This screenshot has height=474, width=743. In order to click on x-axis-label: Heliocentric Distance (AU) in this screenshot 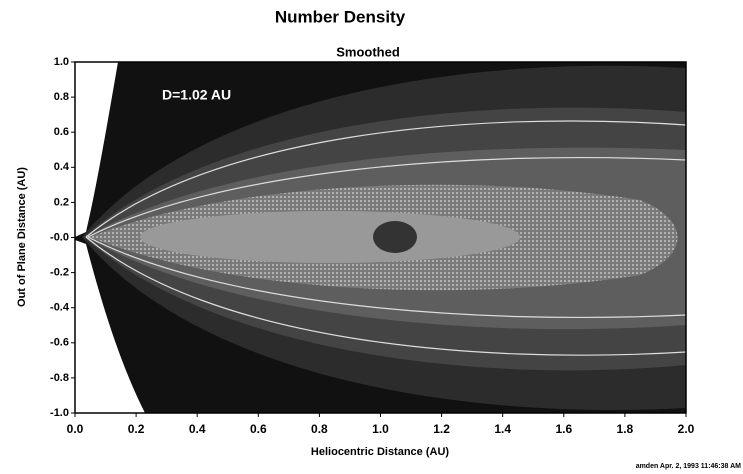, I will do `click(380, 452)`.